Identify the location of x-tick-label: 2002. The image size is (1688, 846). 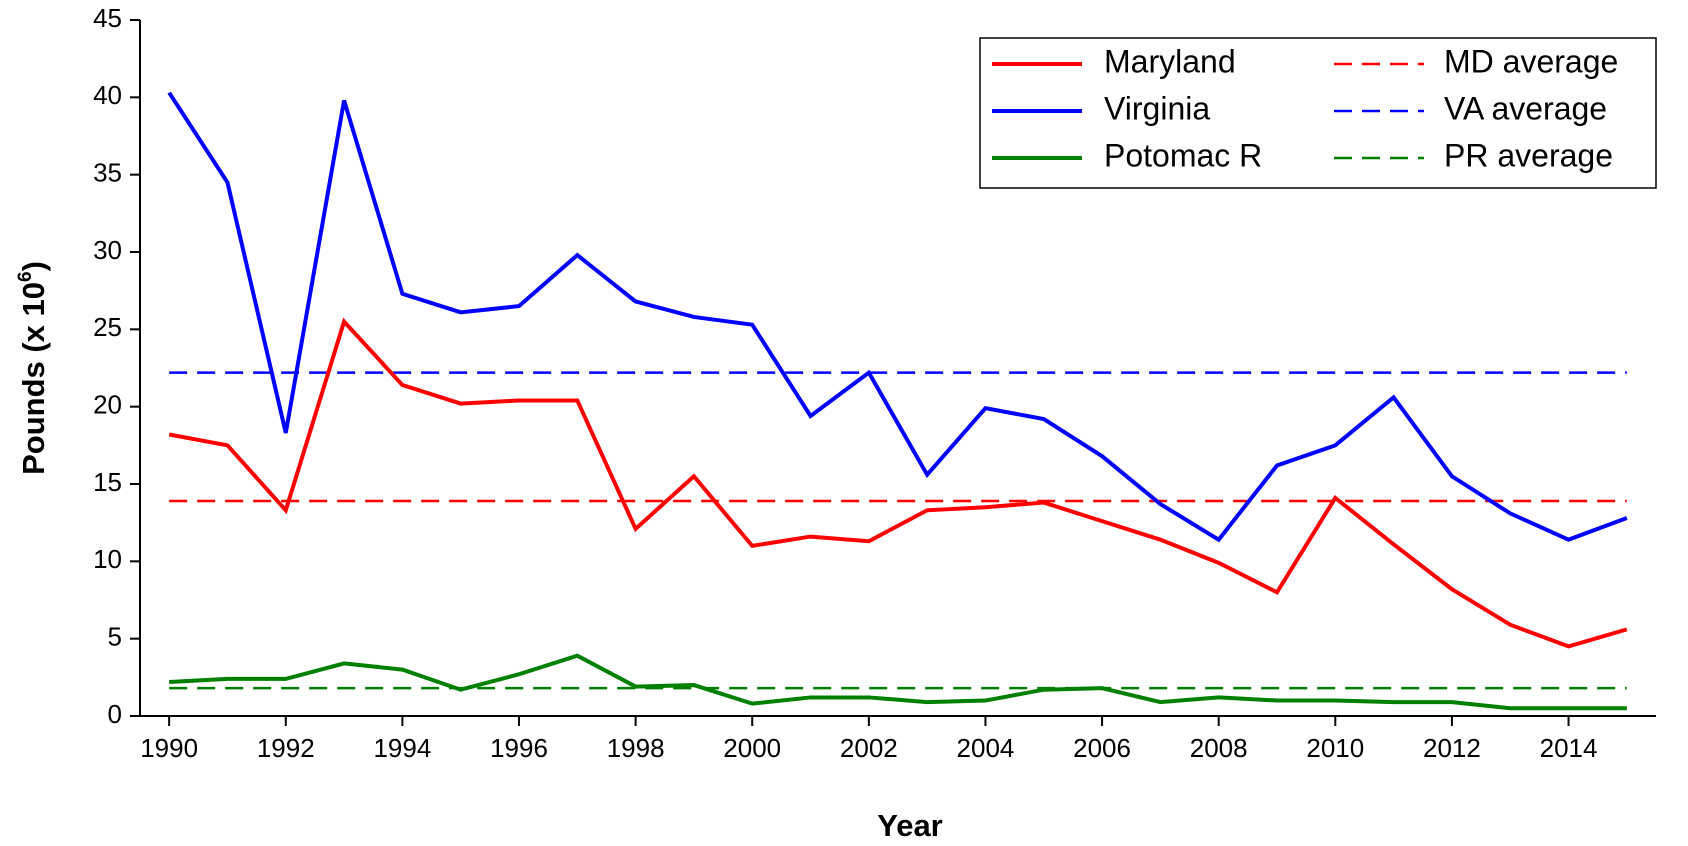
(869, 748).